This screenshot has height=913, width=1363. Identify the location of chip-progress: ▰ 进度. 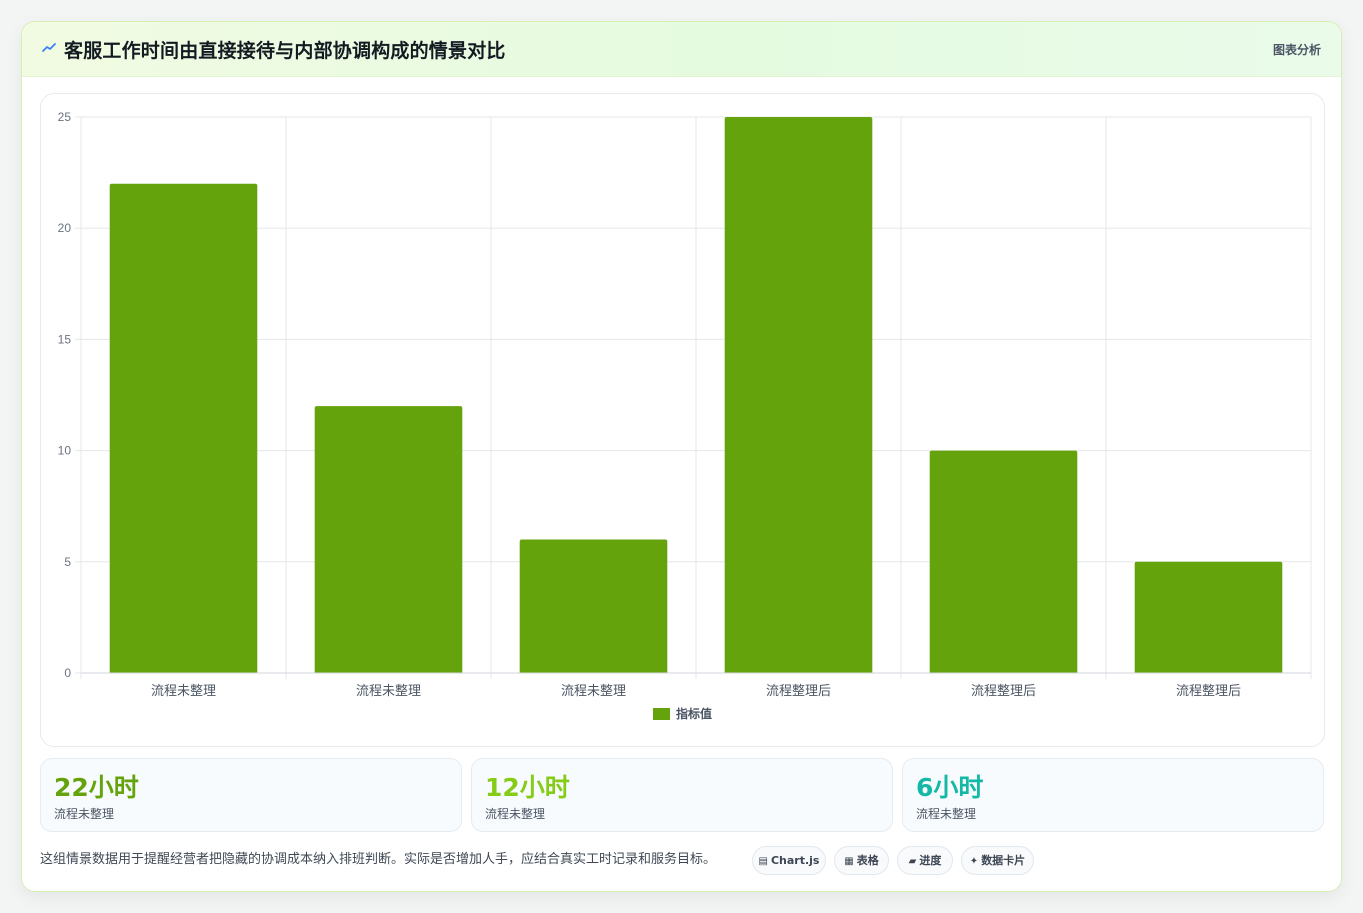
(925, 860).